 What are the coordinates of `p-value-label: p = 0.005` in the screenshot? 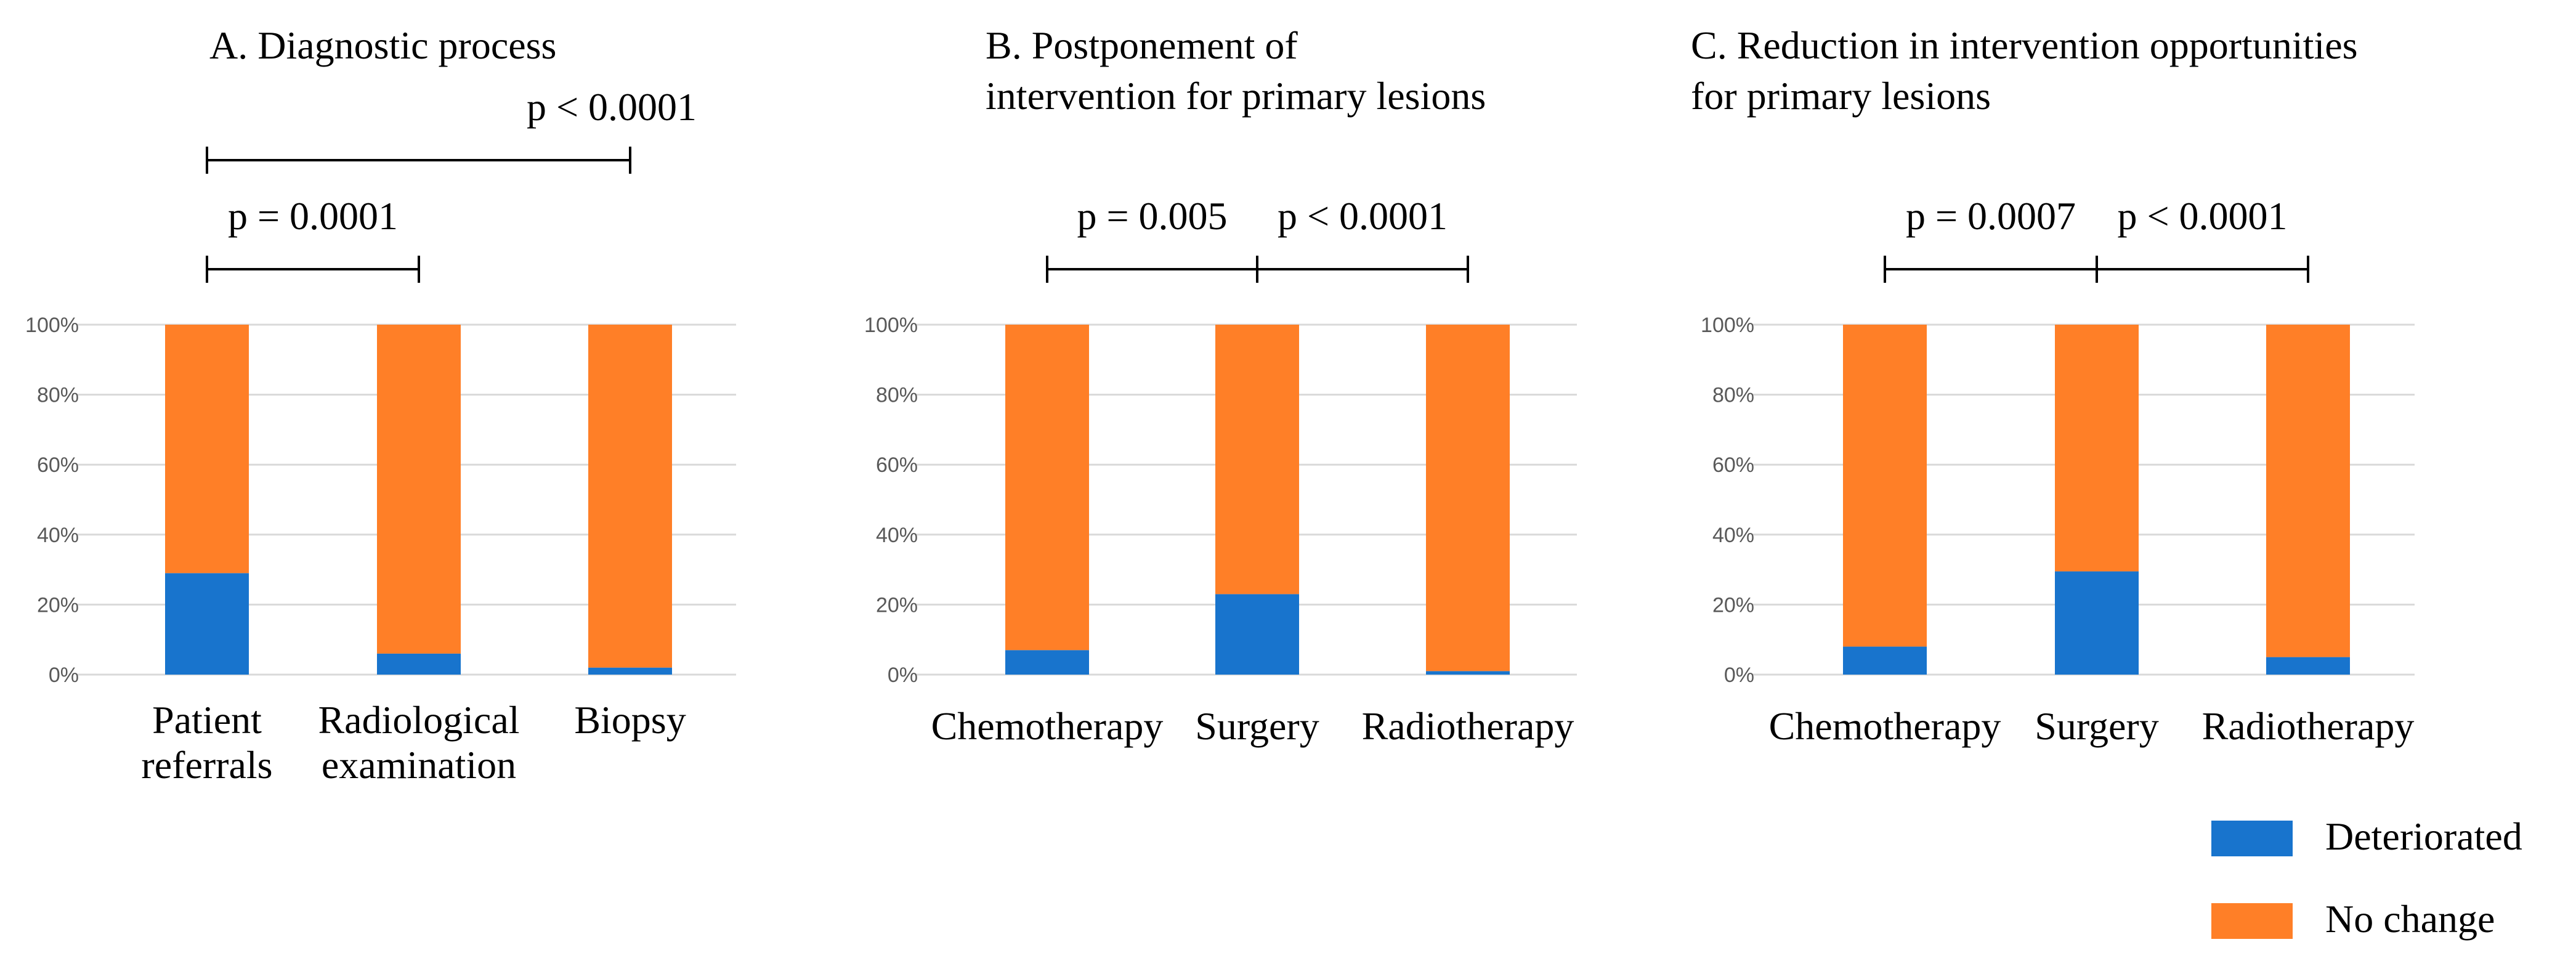 It's located at (1152, 216).